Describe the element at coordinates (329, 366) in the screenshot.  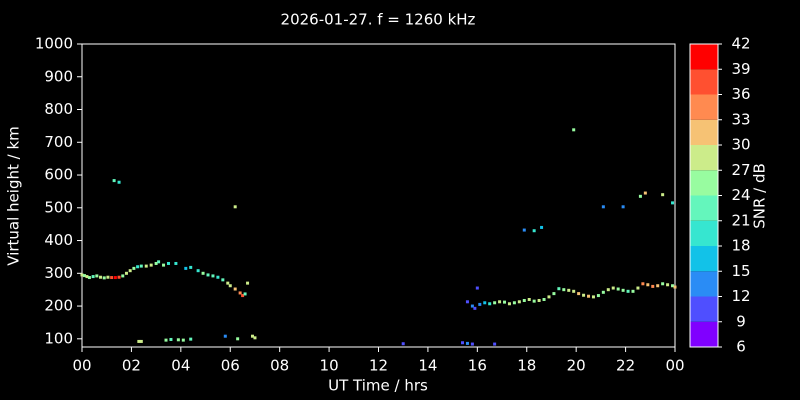
I see `x-tick-label: 10` at that location.